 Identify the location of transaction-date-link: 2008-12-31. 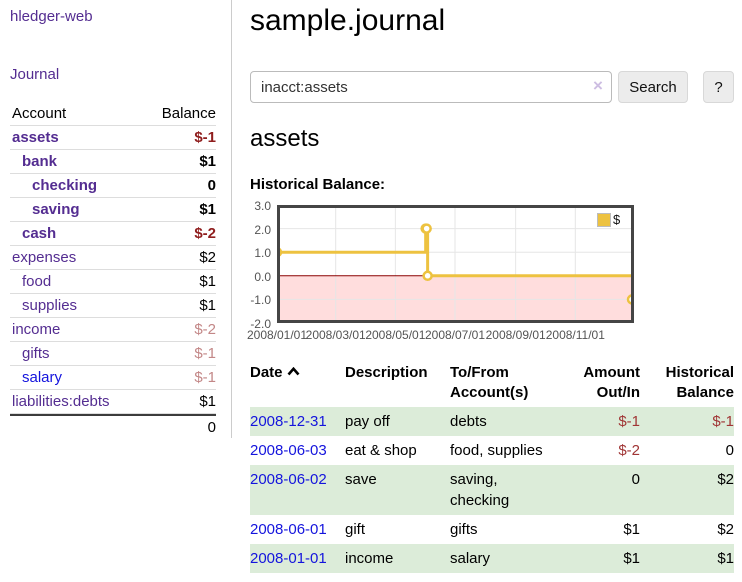
(288, 421).